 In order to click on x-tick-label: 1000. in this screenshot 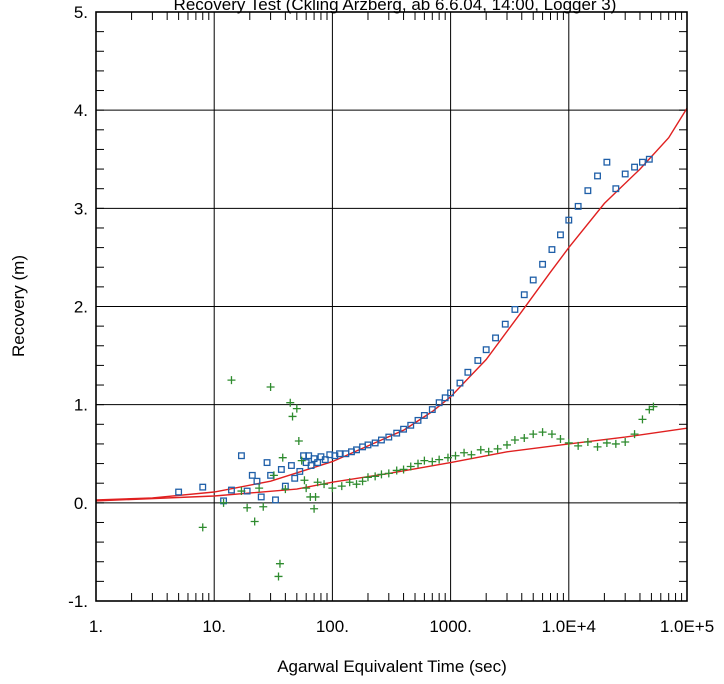, I will do `click(450, 626)`.